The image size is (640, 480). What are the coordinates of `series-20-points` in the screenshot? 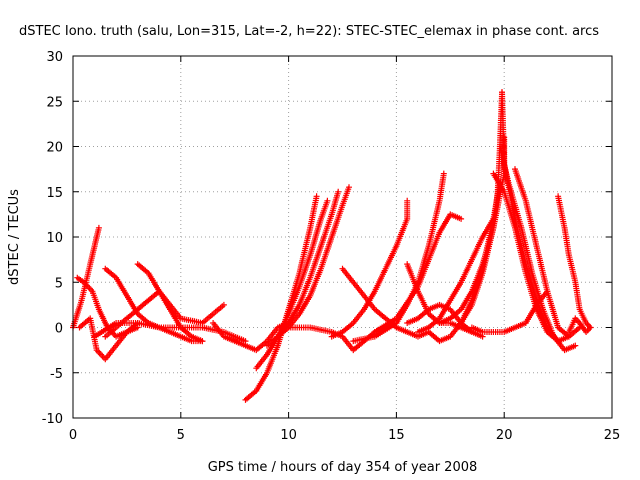 It's located at (445, 320).